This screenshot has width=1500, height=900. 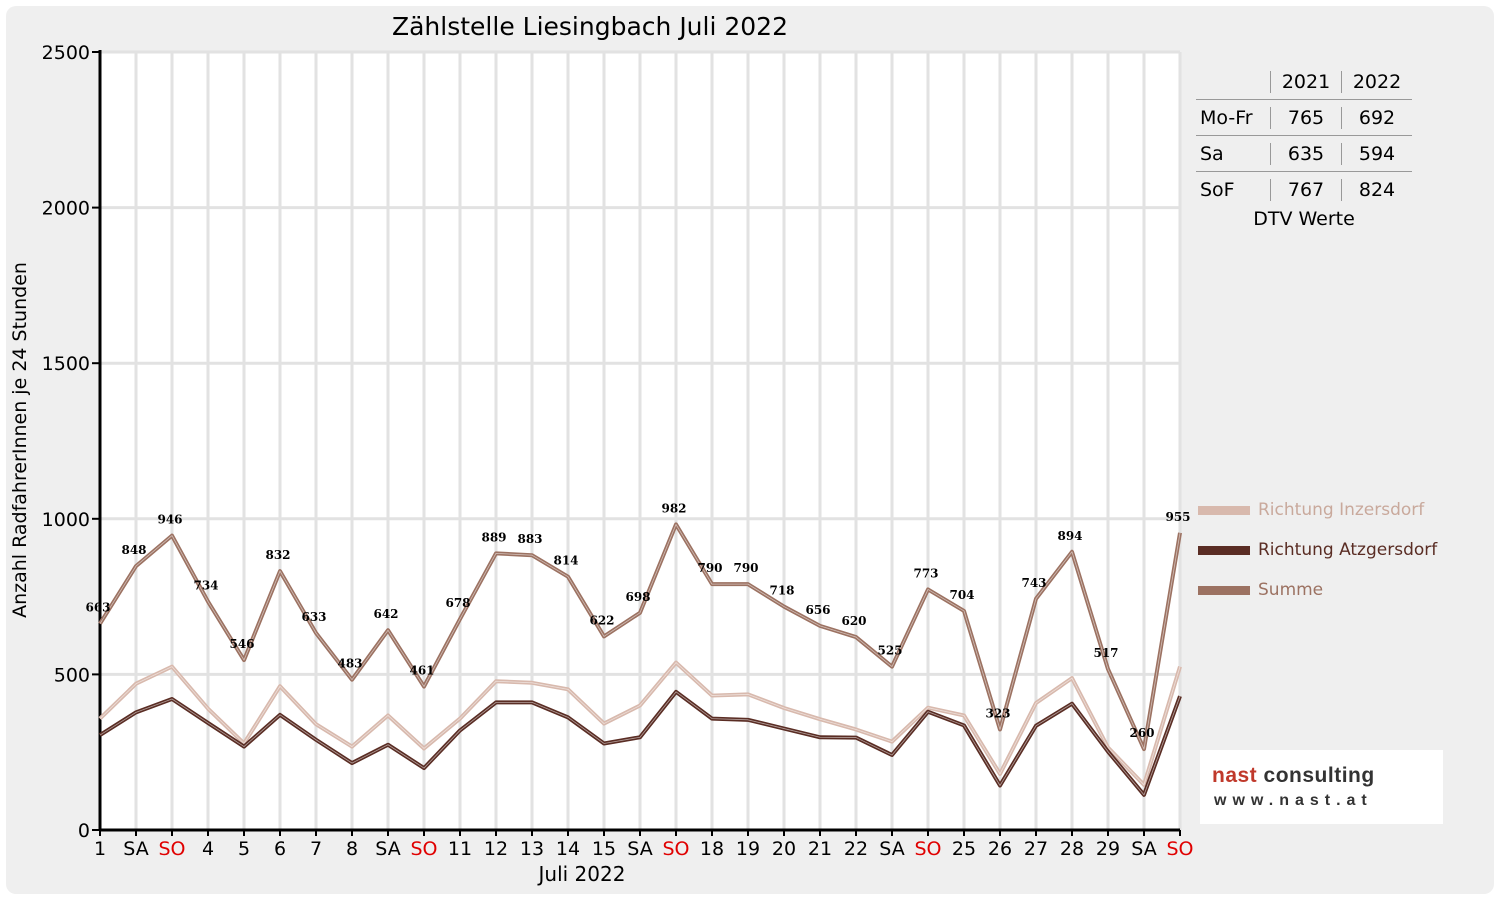 What do you see at coordinates (313, 617) in the screenshot?
I see `data-label: 633` at bounding box center [313, 617].